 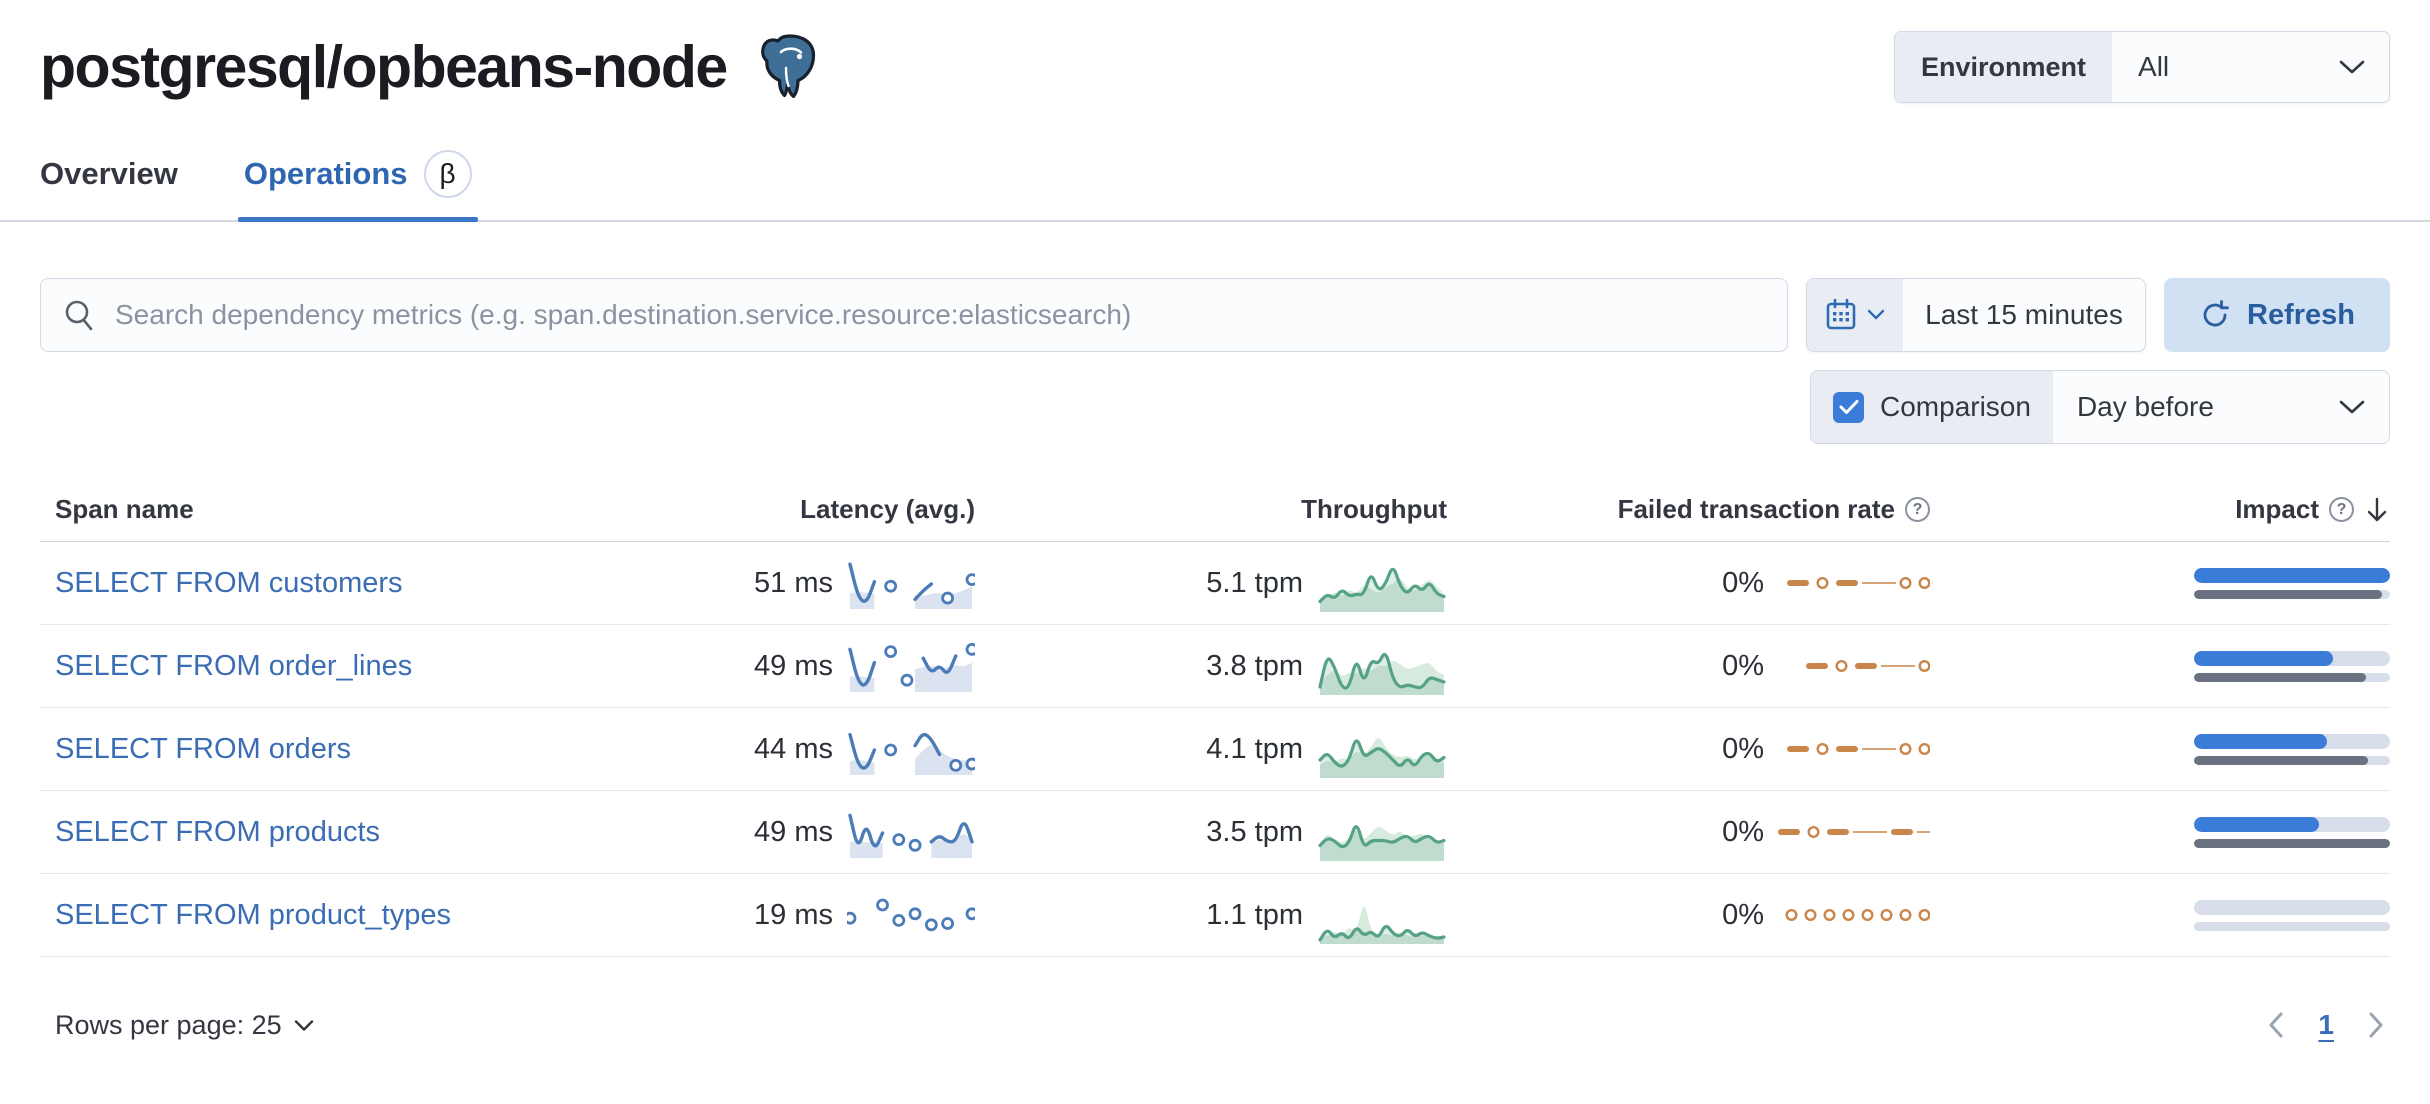 I want to click on comparison-checkbox, so click(x=1848, y=407).